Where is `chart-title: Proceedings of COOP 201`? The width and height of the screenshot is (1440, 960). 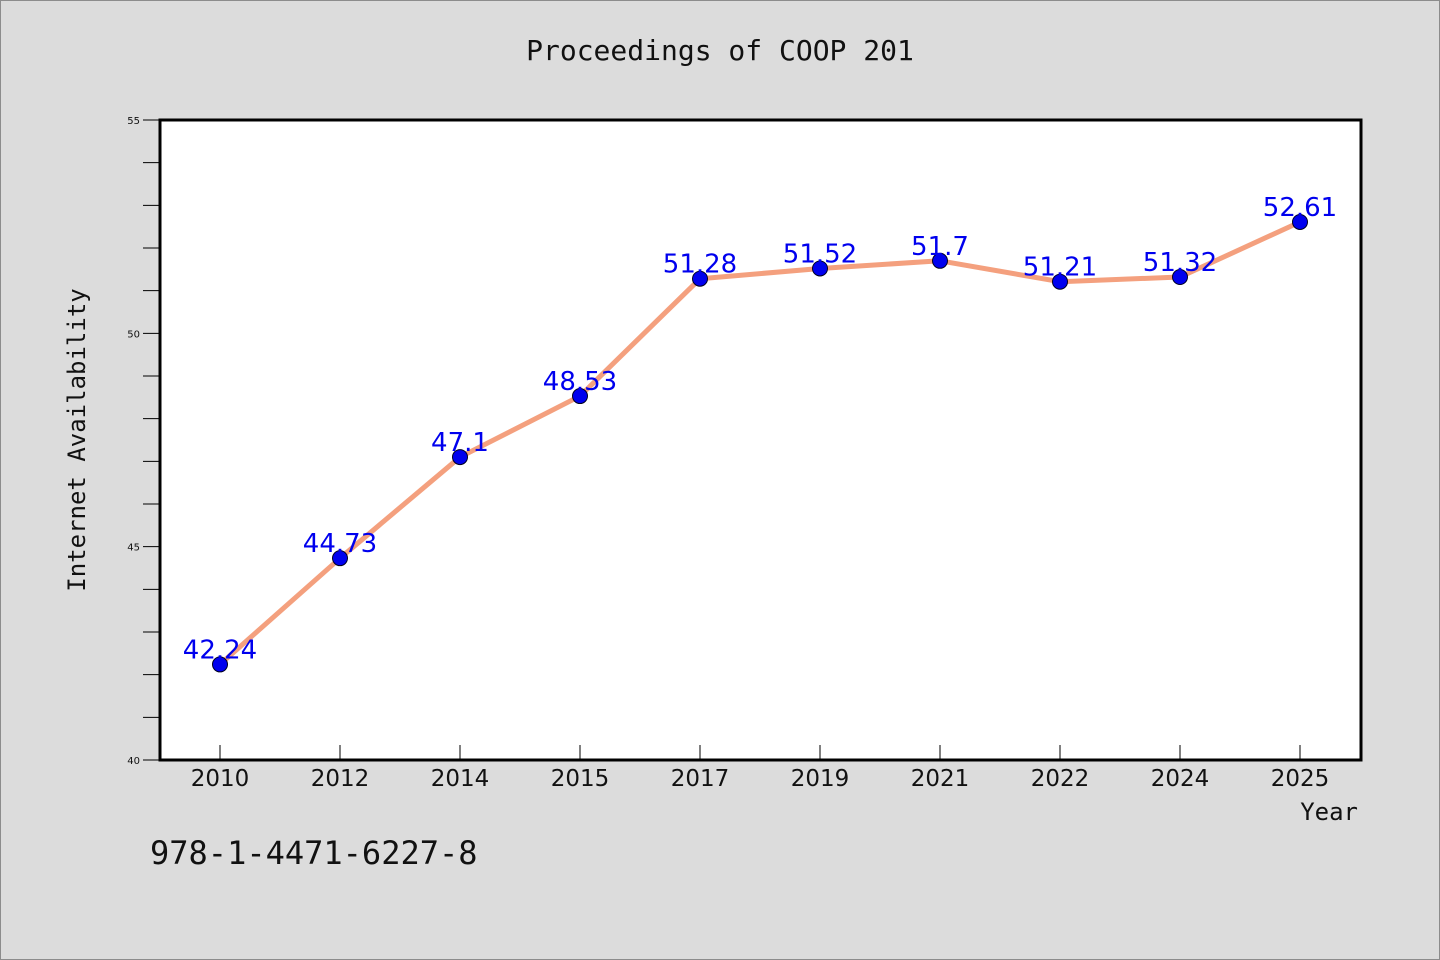 chart-title: Proceedings of COOP 201 is located at coordinates (720, 50).